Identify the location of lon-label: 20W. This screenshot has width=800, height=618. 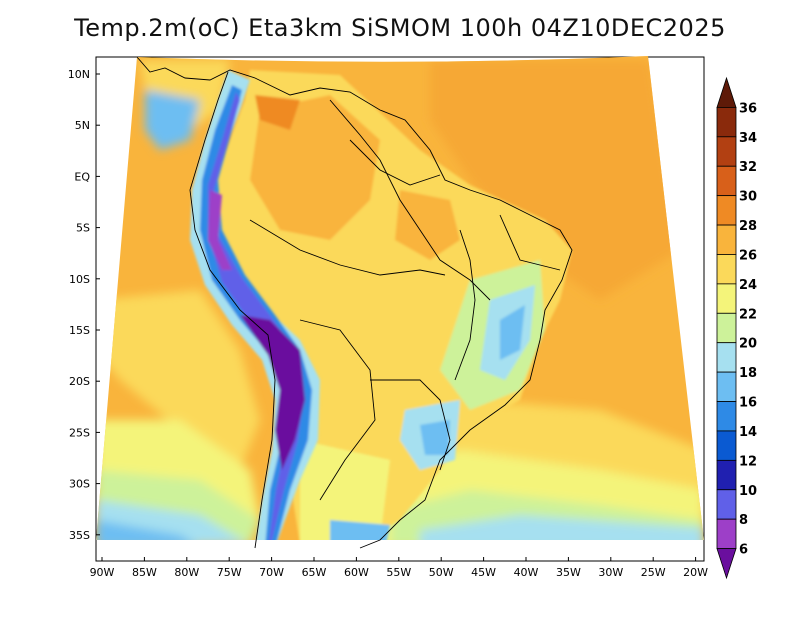
(695, 572).